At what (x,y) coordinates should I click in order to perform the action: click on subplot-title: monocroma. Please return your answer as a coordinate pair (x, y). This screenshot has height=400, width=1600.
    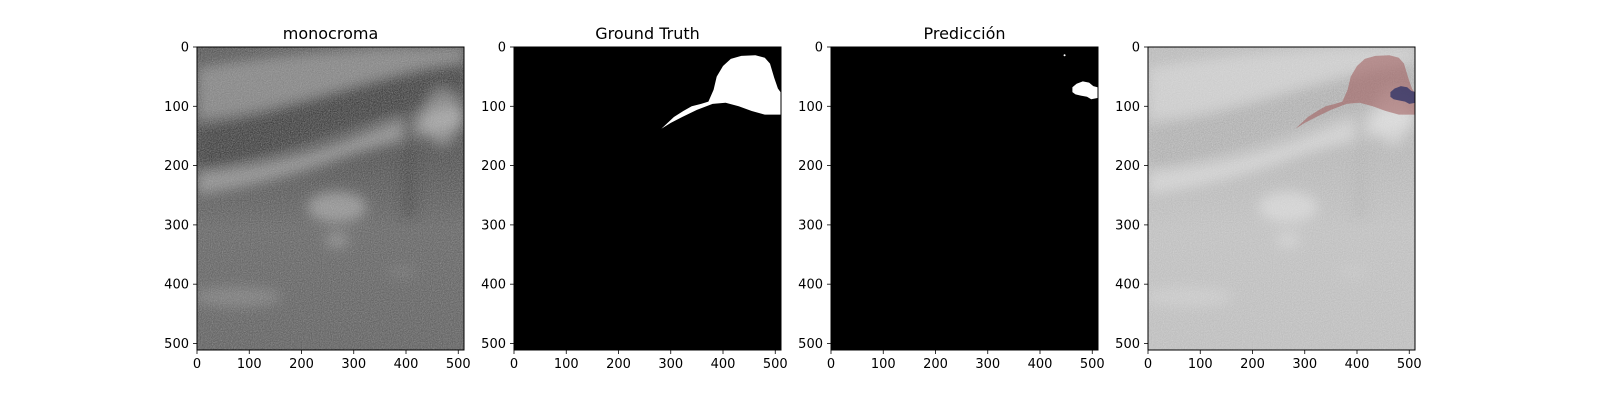
    Looking at the image, I should click on (331, 33).